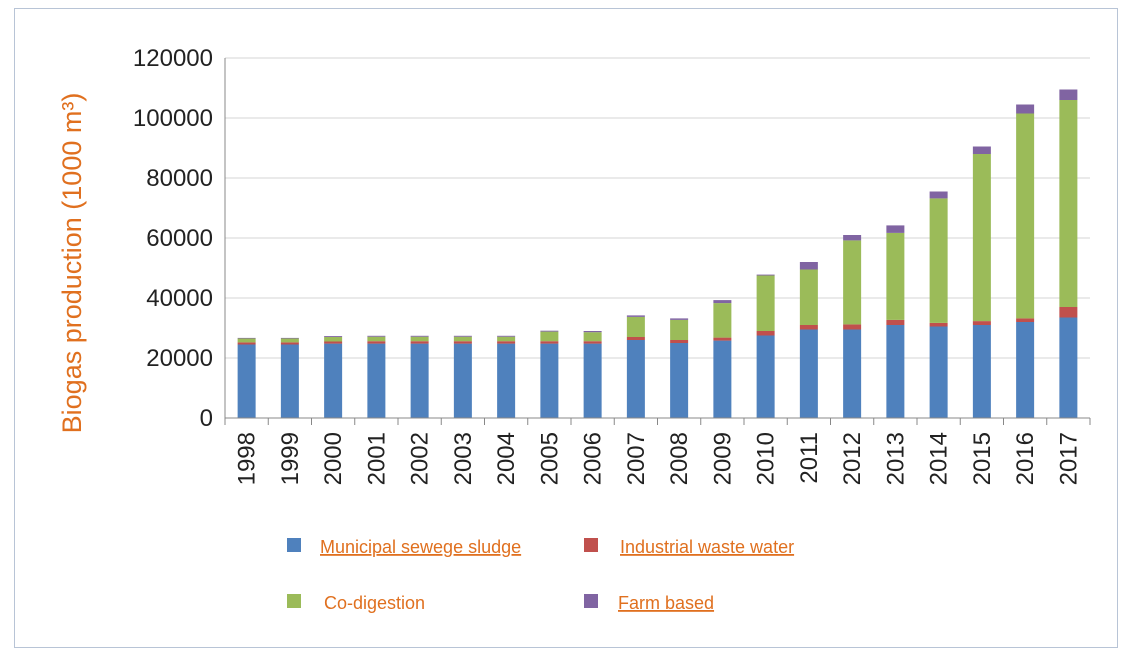  Describe the element at coordinates (506, 458) in the screenshot. I see `x-tick-label: 2004` at that location.